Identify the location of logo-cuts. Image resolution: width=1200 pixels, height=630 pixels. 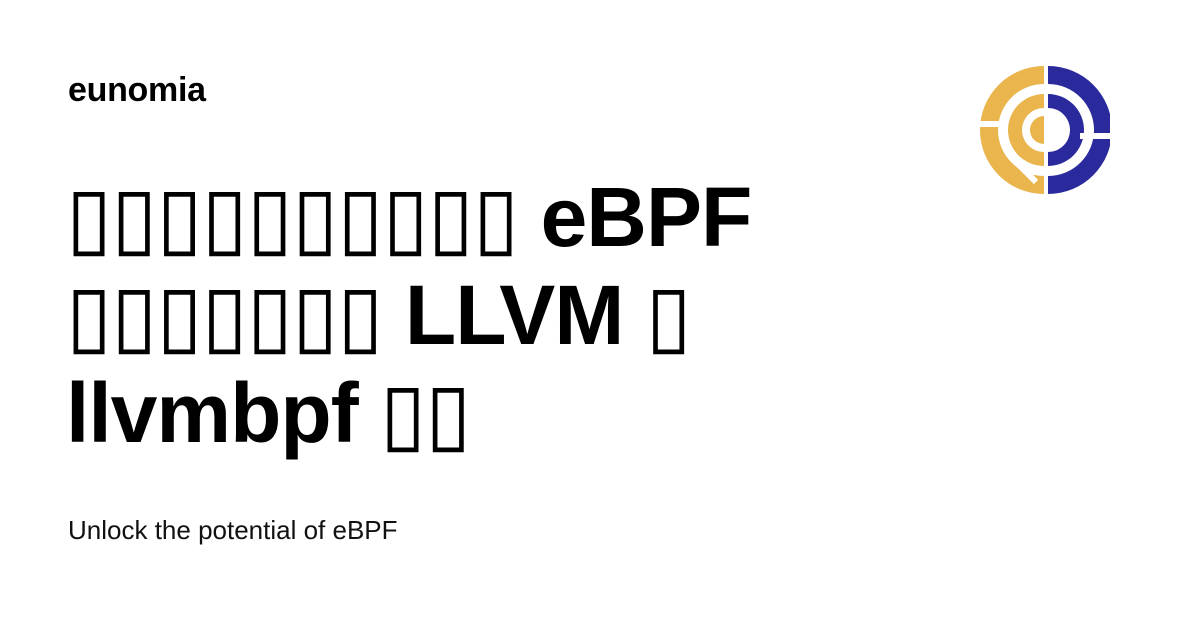
(1044, 153).